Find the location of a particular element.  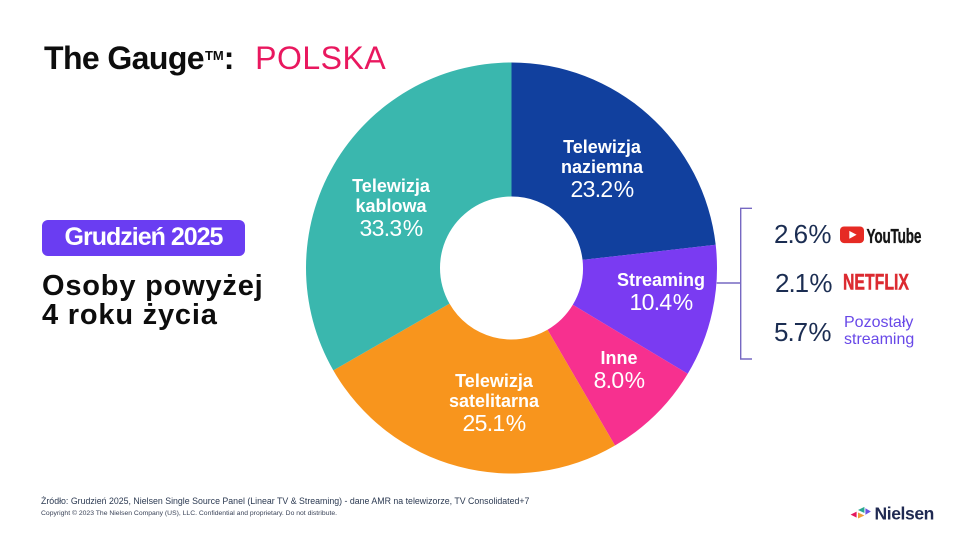

svg-text: YouTube is located at coordinates (894, 235).